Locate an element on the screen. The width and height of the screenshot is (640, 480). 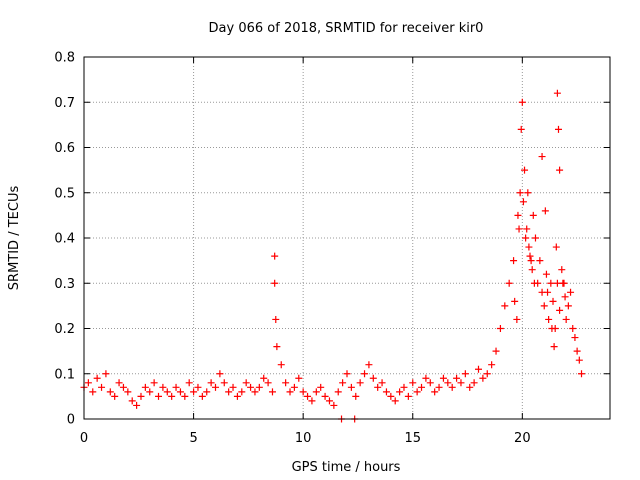
y-axis-label: SRMTID / TECUs is located at coordinates (14, 238).